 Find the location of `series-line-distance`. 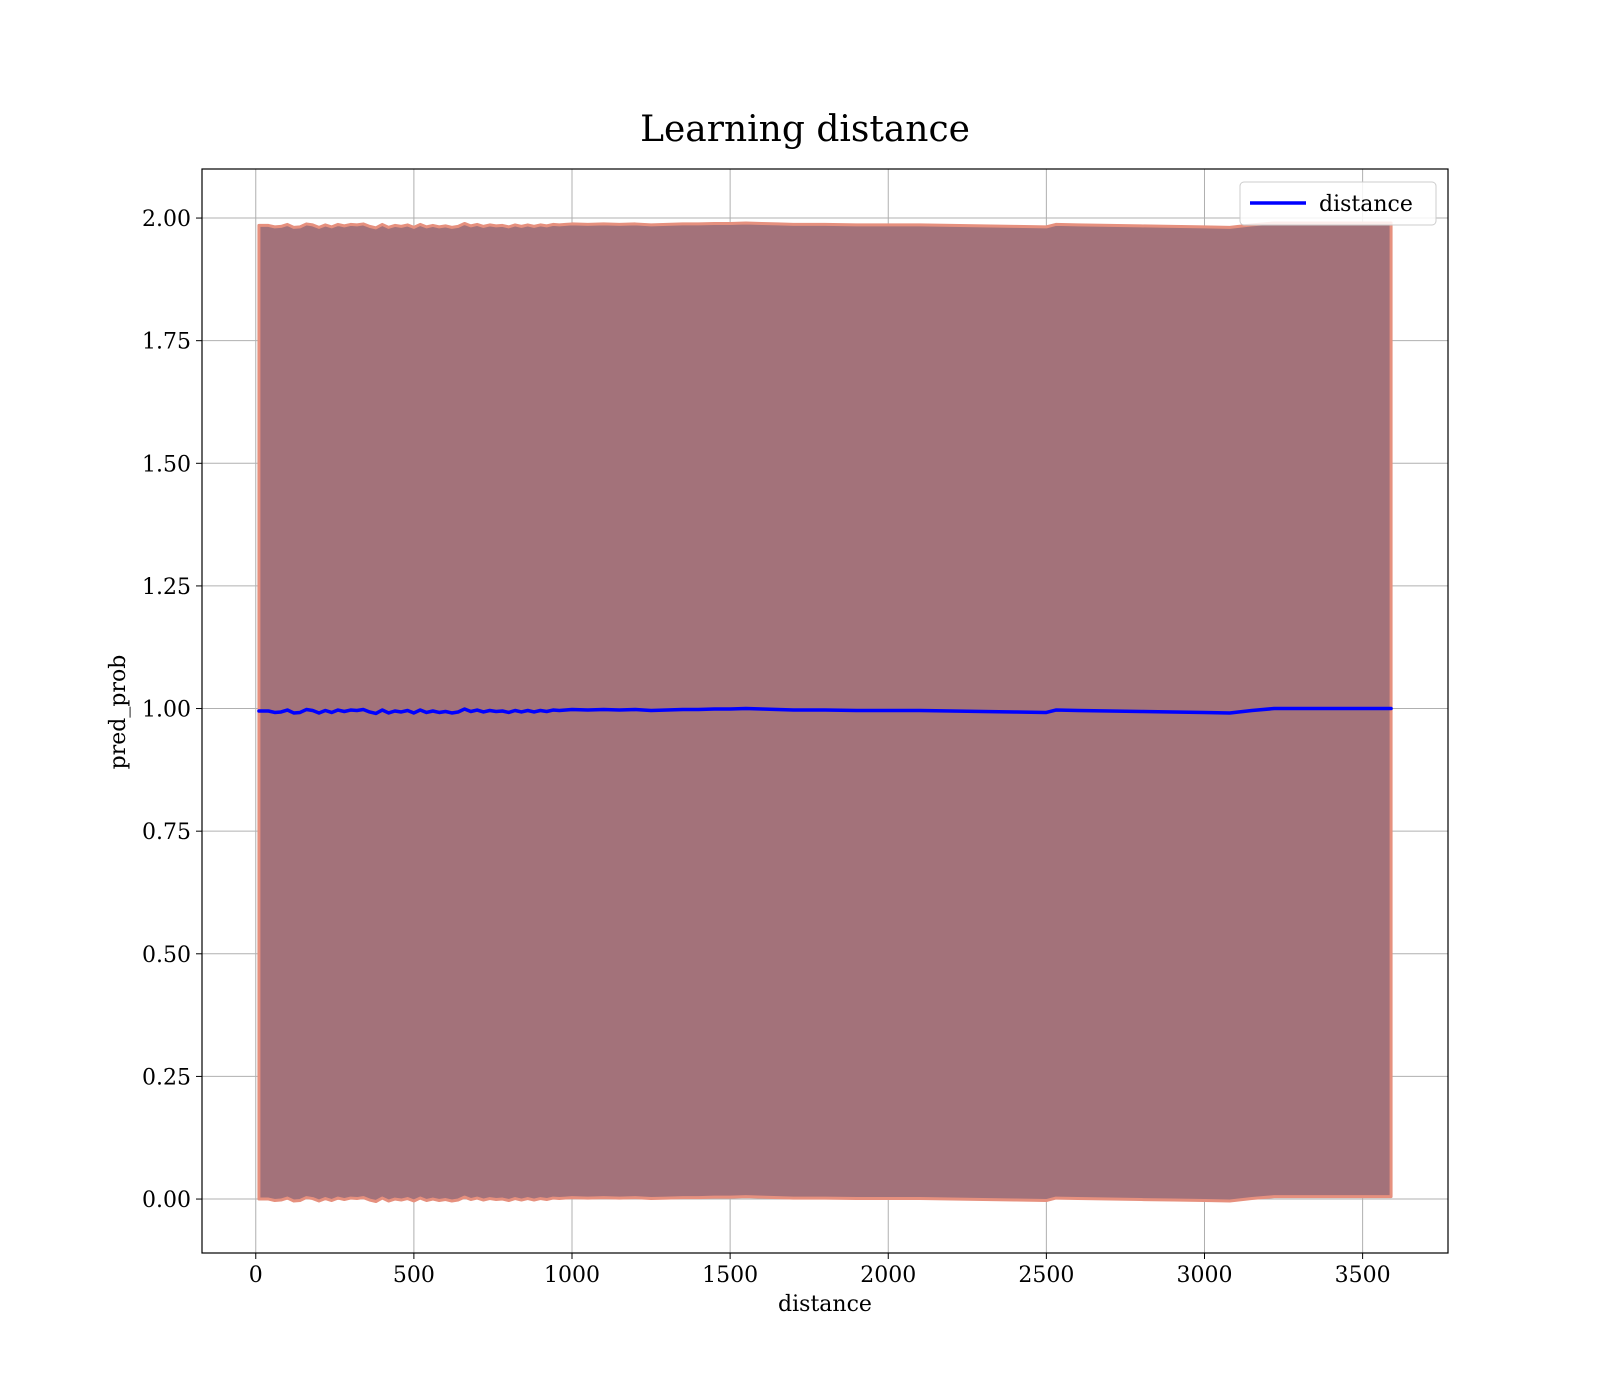

series-line-distance is located at coordinates (825, 711).